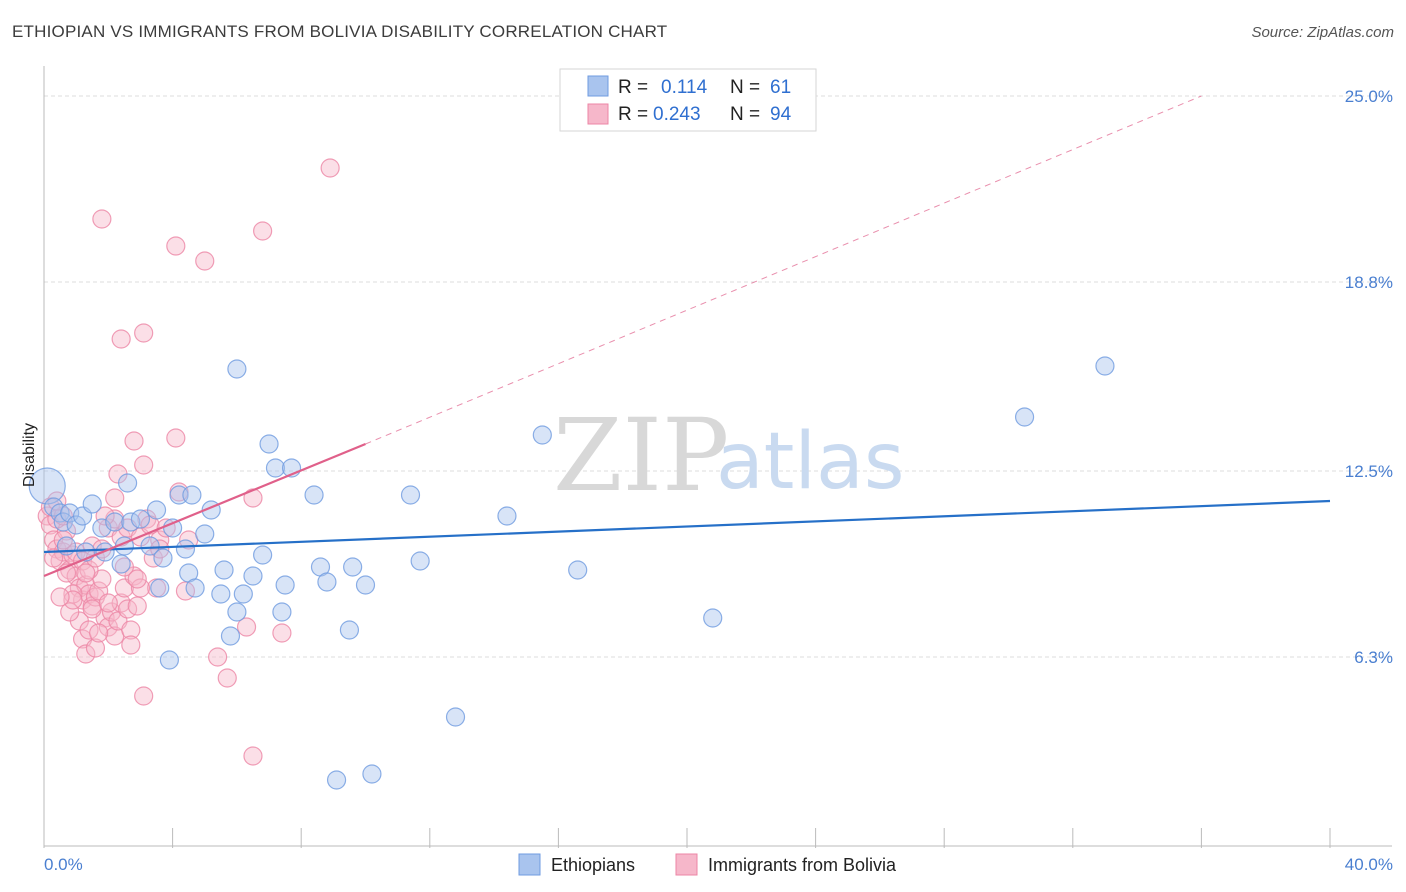 This screenshot has width=1406, height=892. I want to click on chart-source: Source: ZipAtlas.com, so click(1322, 32).